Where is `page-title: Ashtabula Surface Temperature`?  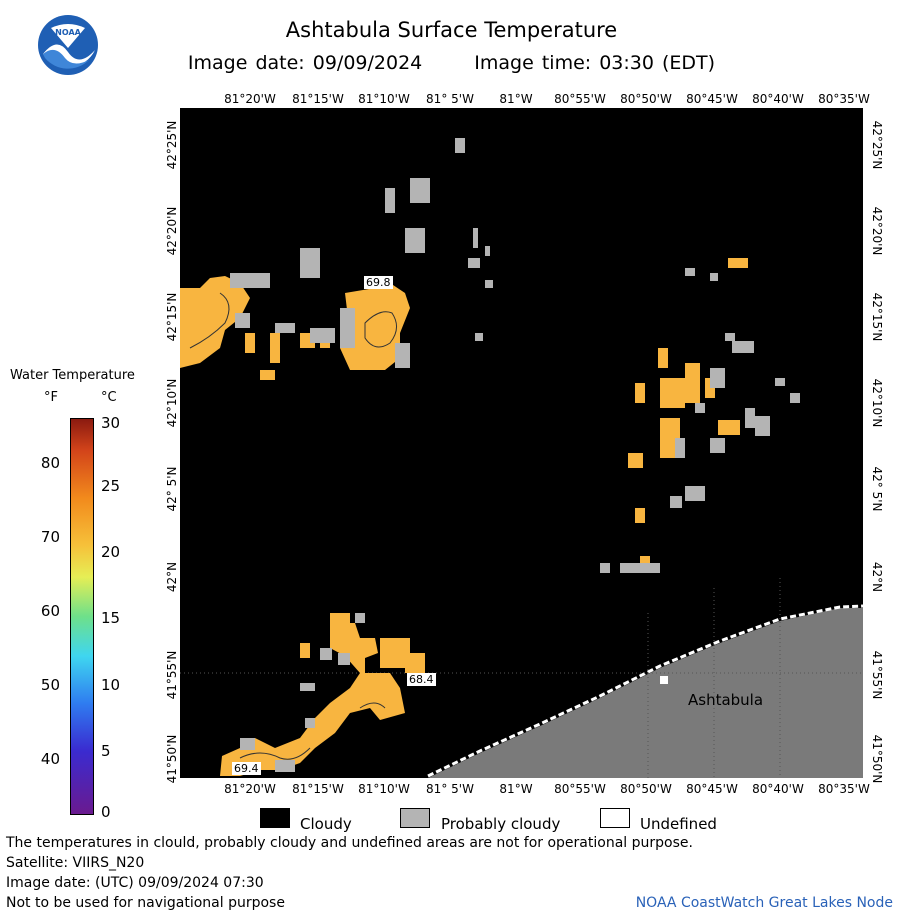
page-title: Ashtabula Surface Temperature is located at coordinates (451, 30).